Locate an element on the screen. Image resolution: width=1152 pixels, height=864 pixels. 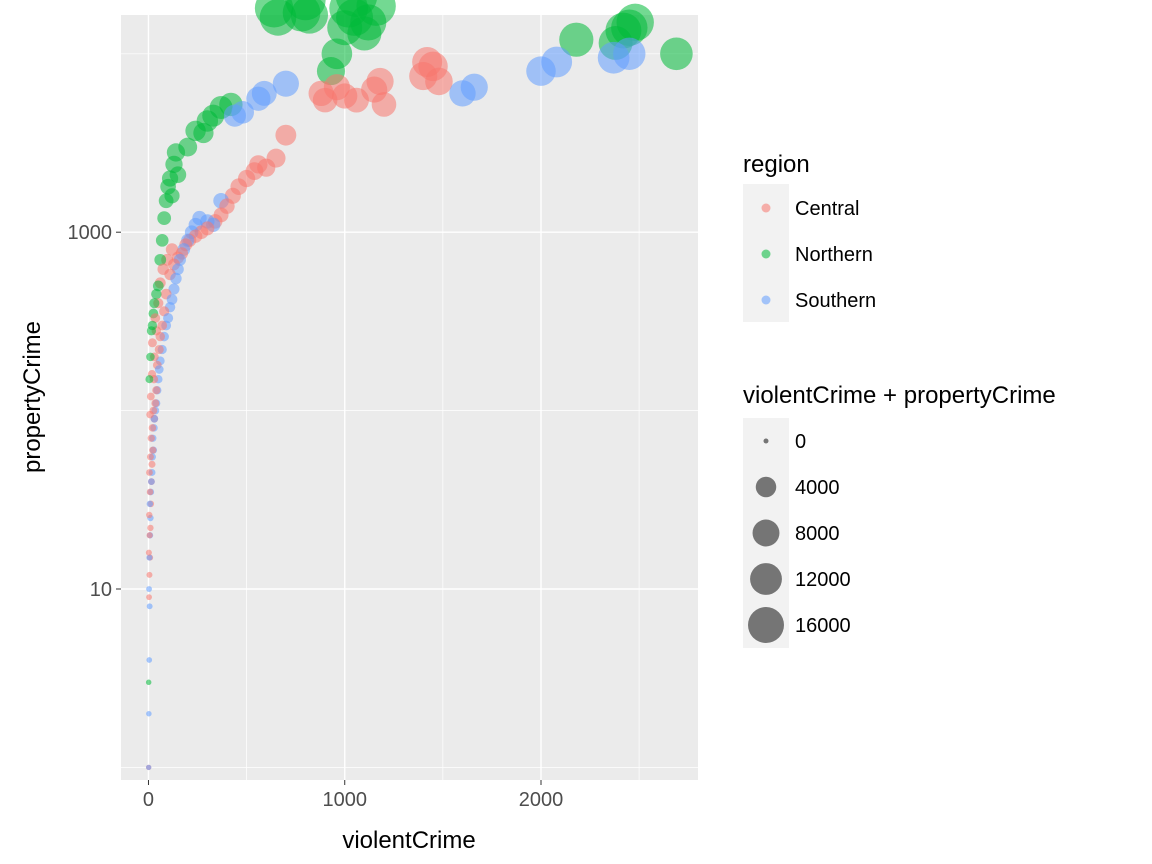
legend-label-northern: Northern is located at coordinates (834, 255).